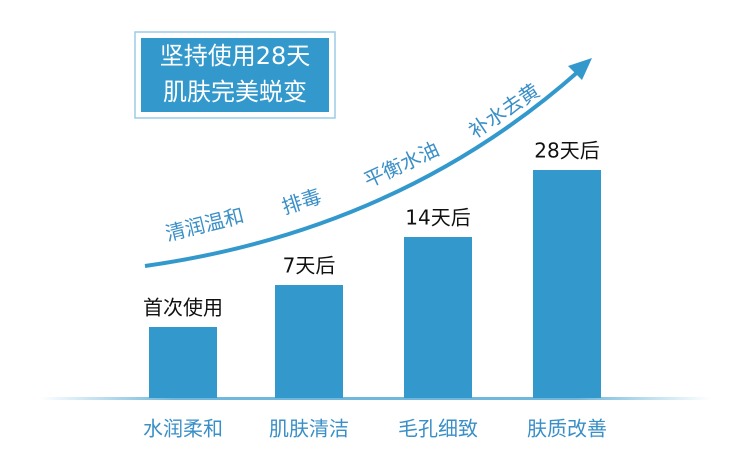  Describe the element at coordinates (204, 224) in the screenshot. I see `annotation: 清润温和` at that location.